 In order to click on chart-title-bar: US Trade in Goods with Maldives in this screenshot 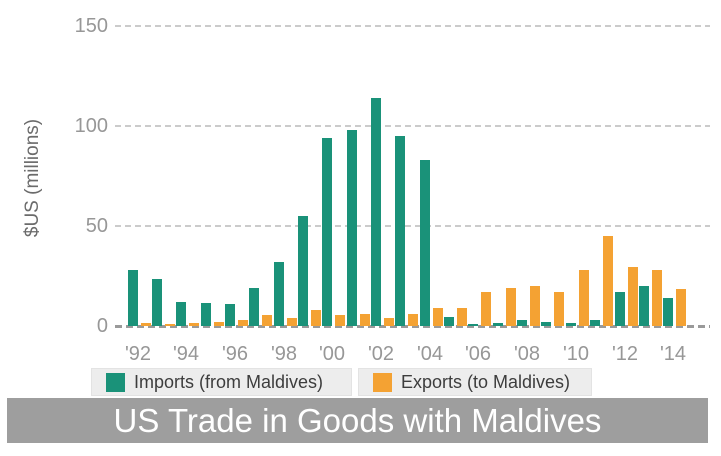, I will do `click(357, 420)`.